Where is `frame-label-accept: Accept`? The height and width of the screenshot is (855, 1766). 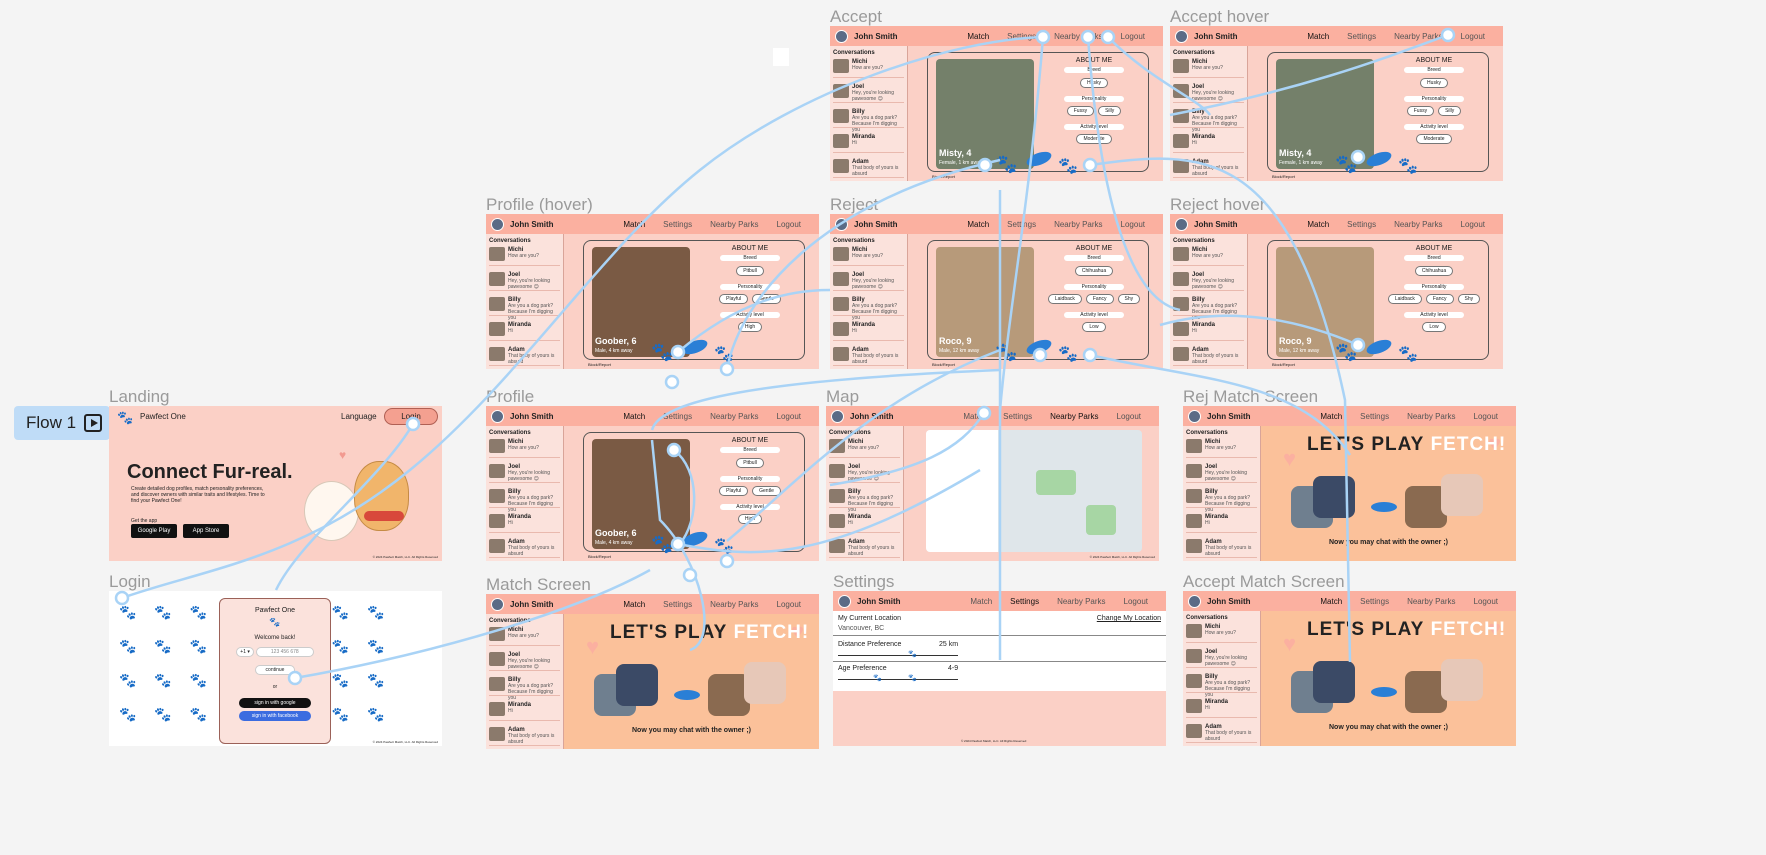
frame-label-accept: Accept is located at coordinates (856, 16).